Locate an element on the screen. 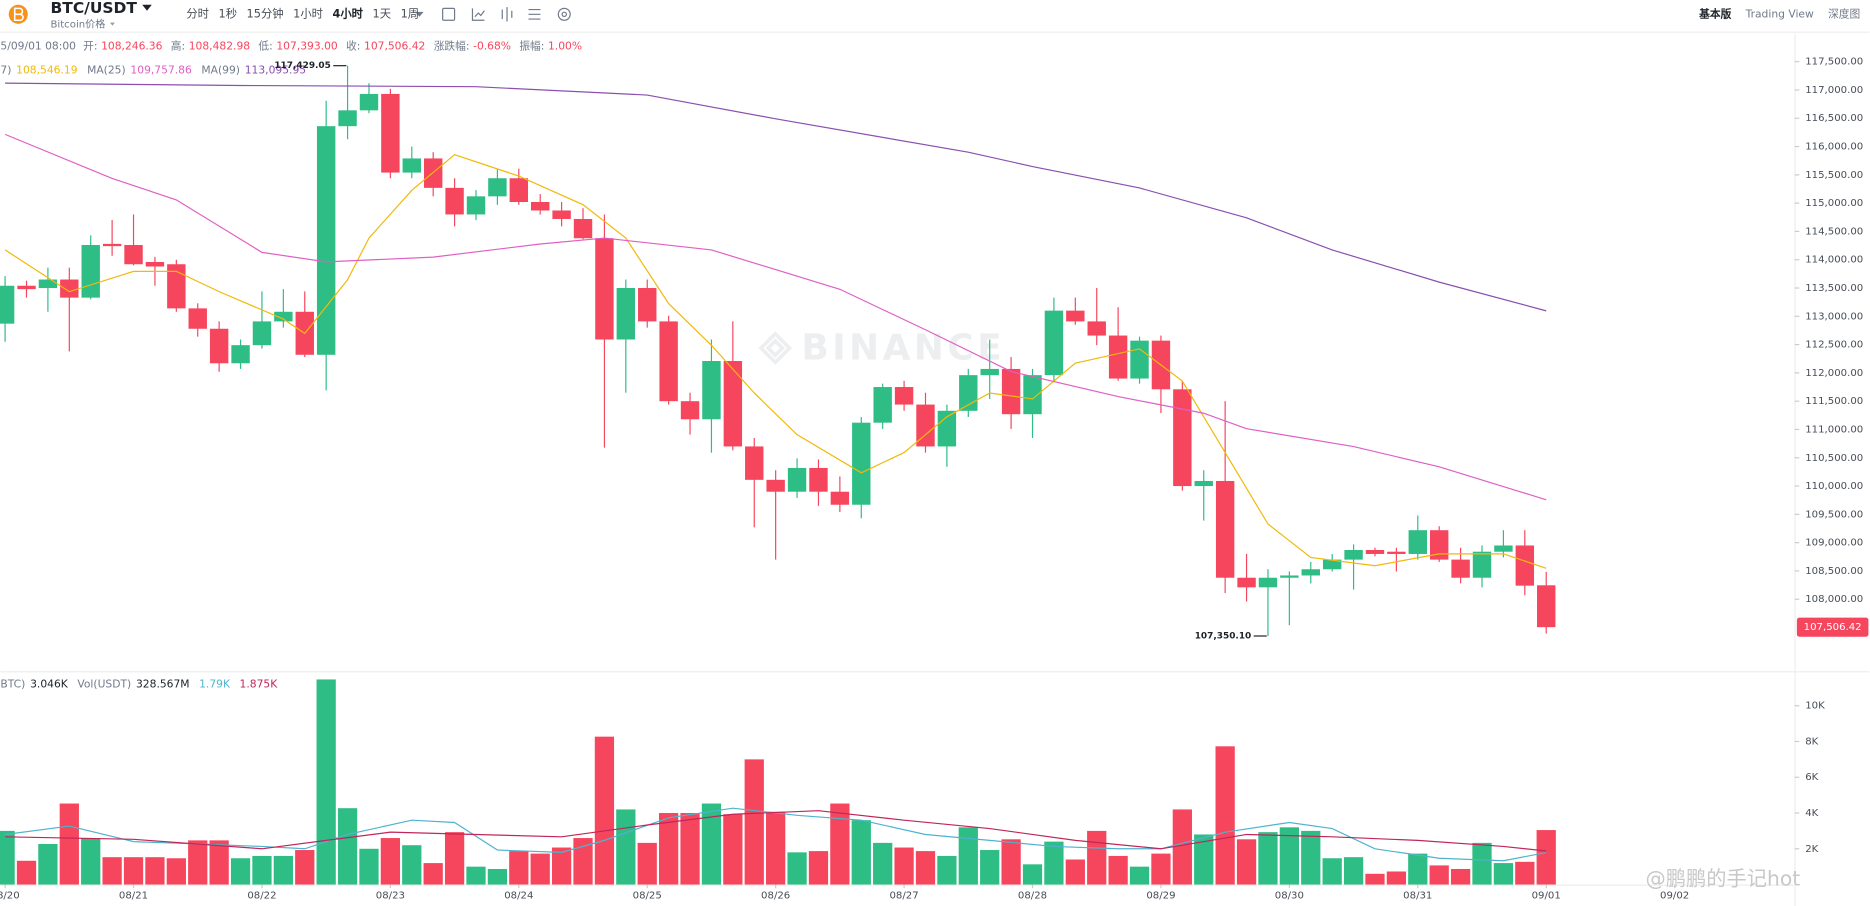 This screenshot has width=1870, height=906. x-tick-label: 08/26 is located at coordinates (775, 895).